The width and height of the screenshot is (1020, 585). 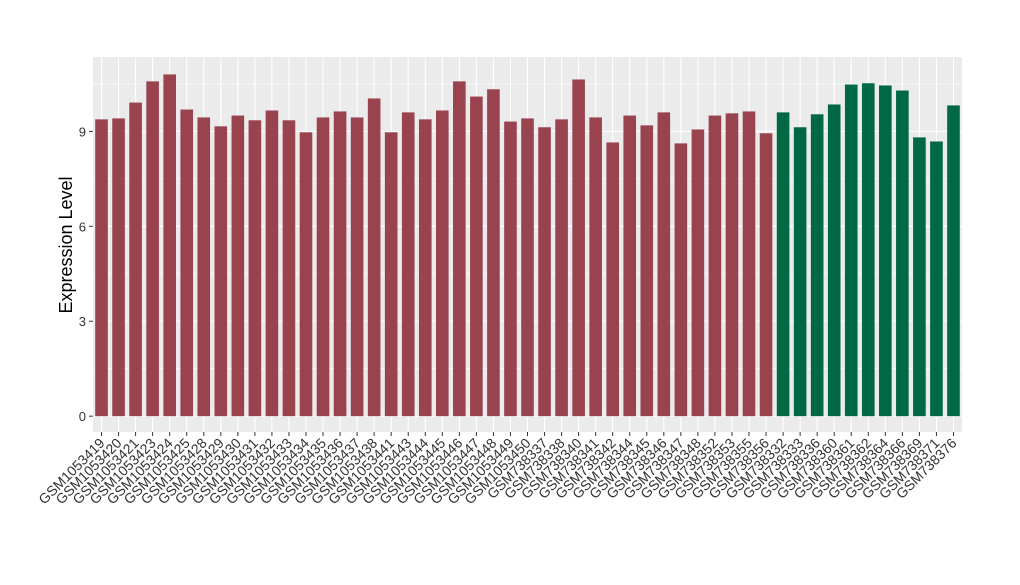 I want to click on y-axis-label: Expression Level, so click(x=66, y=244).